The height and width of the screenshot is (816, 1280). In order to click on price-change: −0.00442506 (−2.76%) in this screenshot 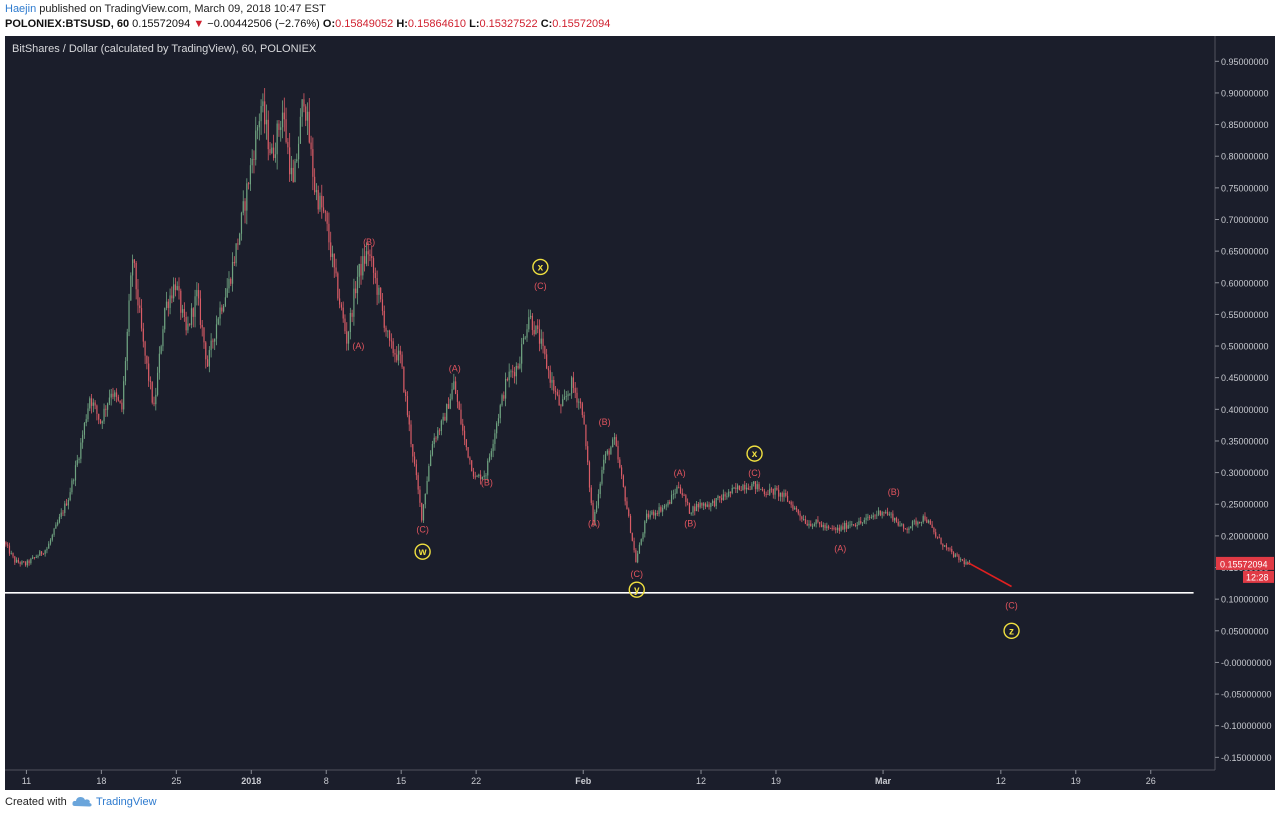, I will do `click(263, 24)`.